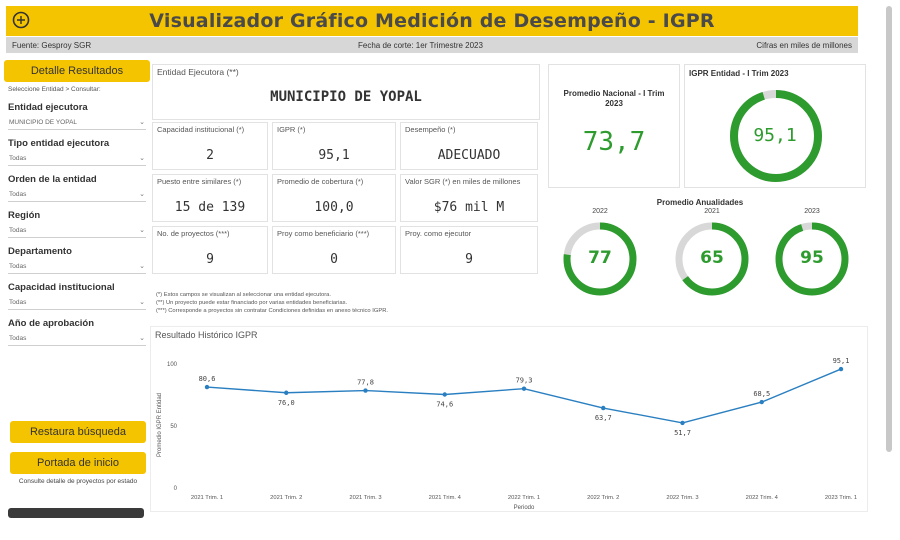 This screenshot has width=900, height=540. Describe the element at coordinates (614, 99) in the screenshot. I see `promedio-nacional-label: Promedio Nacional - I Trim 2023` at that location.